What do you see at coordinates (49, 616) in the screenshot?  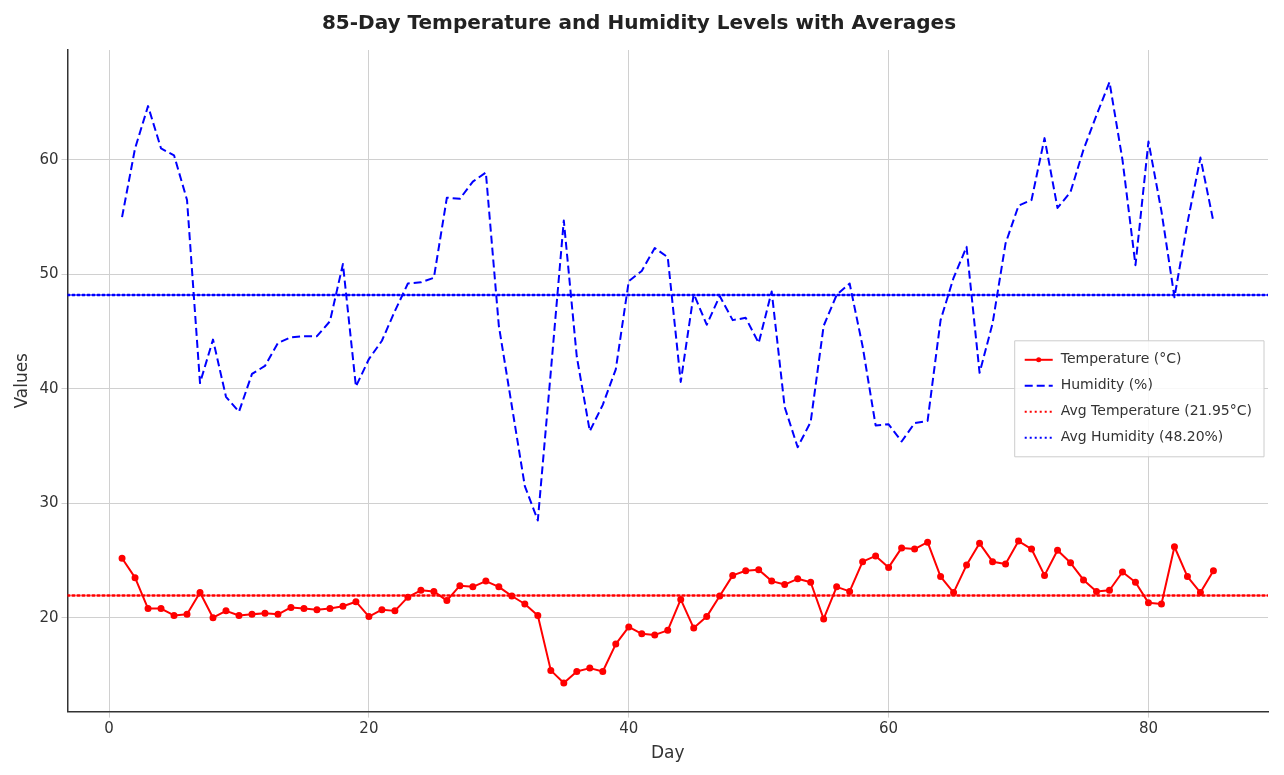 I see `y-tick-label: 20` at bounding box center [49, 616].